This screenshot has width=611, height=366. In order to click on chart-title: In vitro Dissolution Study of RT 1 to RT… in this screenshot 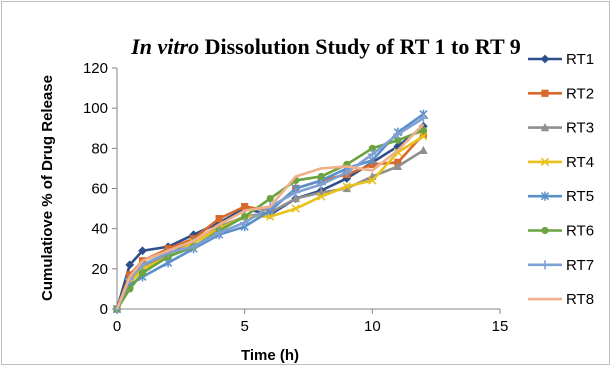, I will do `click(325, 46)`.